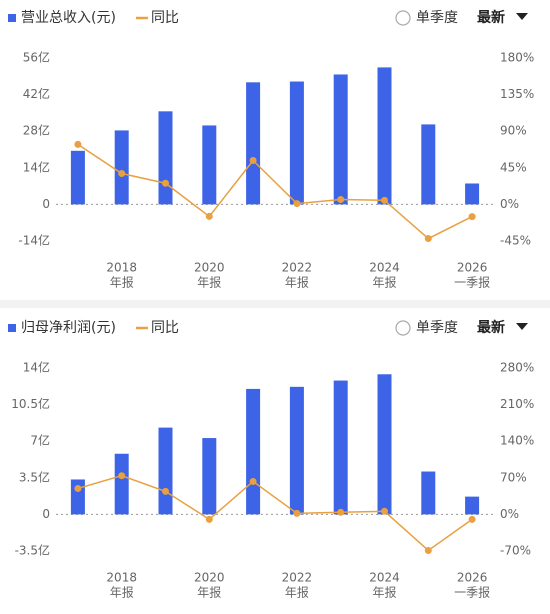  I want to click on y2-tick-label: 180%, so click(517, 58).